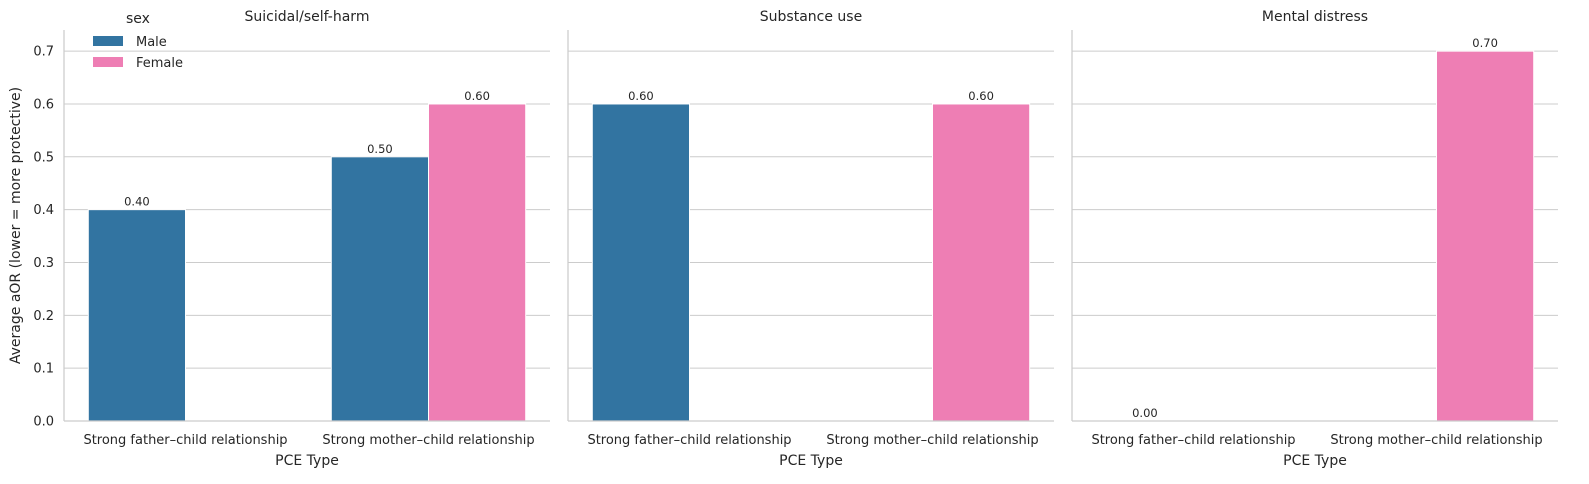 Image resolution: width=1589 pixels, height=484 pixels. I want to click on legend-label-female: Female, so click(159, 63).